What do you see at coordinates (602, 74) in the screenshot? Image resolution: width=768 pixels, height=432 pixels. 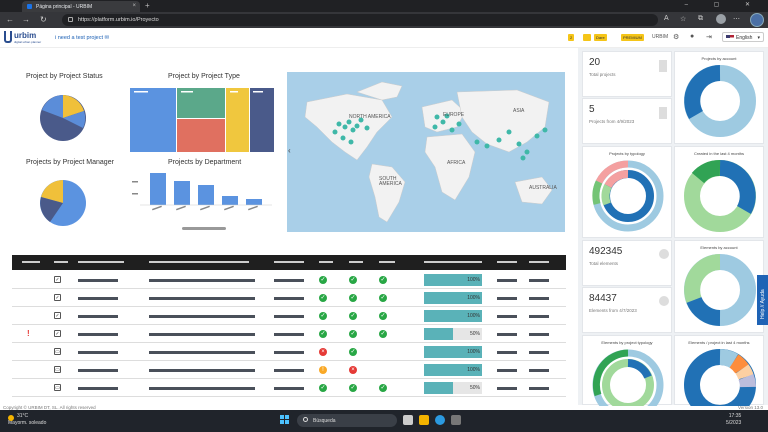 I see `total-projects-label: Total projects` at bounding box center [602, 74].